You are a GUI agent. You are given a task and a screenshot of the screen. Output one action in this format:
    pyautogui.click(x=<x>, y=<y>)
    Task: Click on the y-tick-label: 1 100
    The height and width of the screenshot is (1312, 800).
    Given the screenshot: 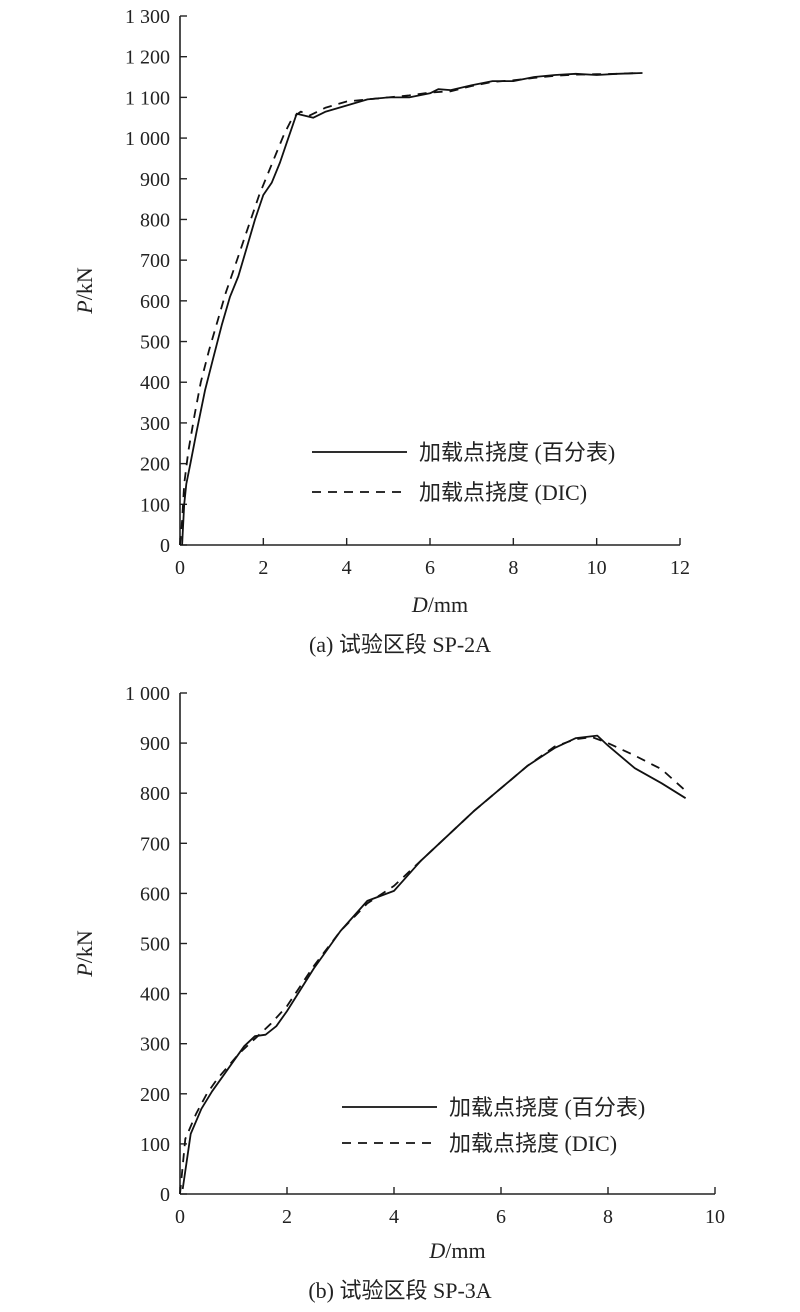 What is the action you would take?
    pyautogui.click(x=147, y=98)
    